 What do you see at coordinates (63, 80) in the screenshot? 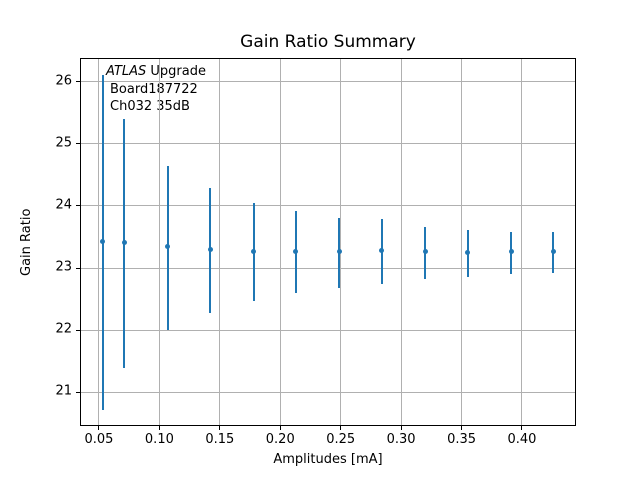
I see `y-tick-label: 26` at bounding box center [63, 80].